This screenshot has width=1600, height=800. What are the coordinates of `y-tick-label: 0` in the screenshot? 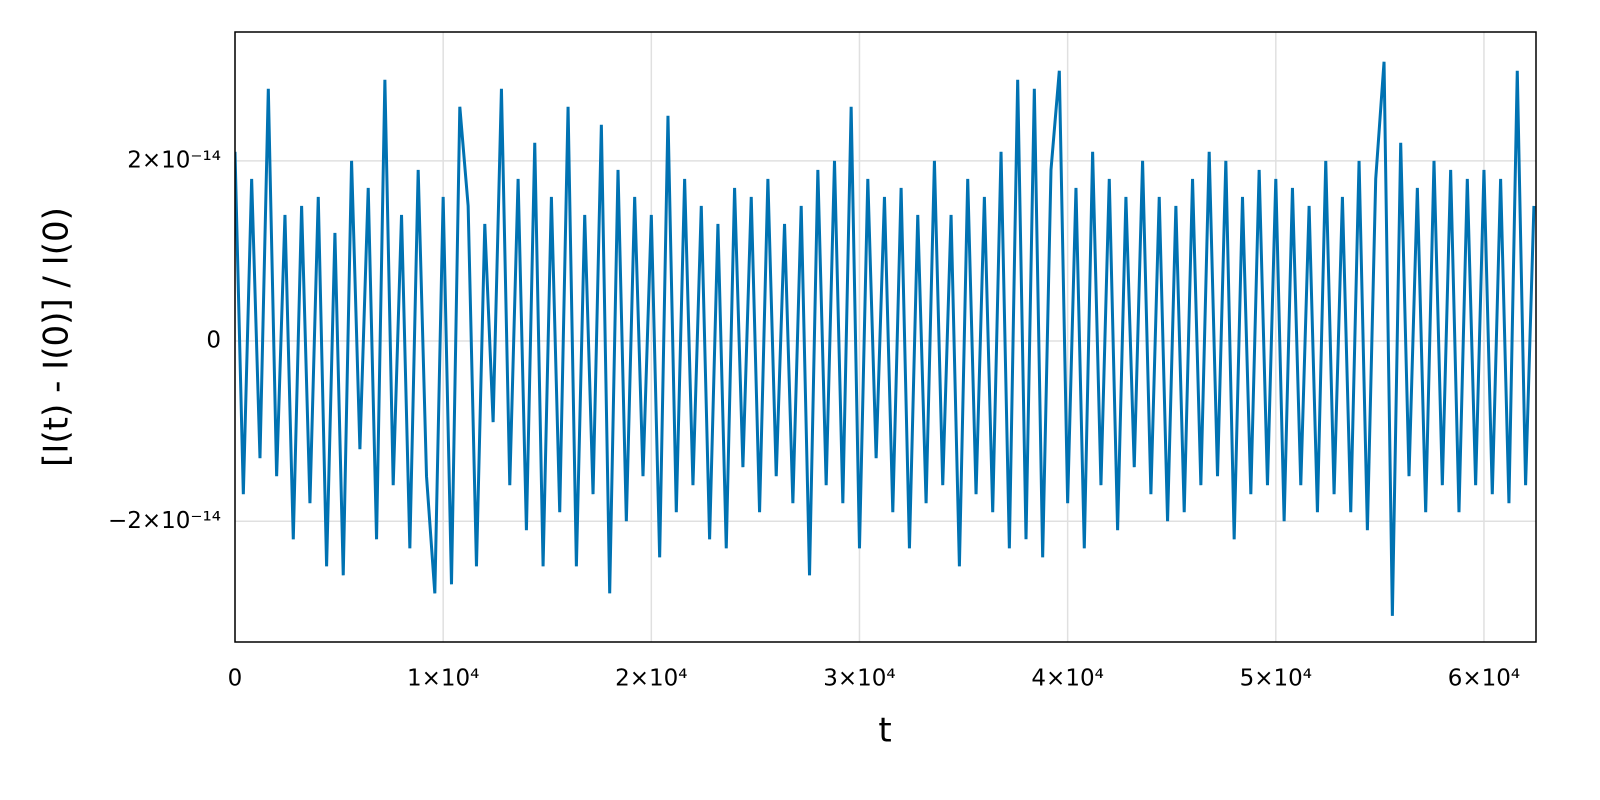 It's located at (213, 341).